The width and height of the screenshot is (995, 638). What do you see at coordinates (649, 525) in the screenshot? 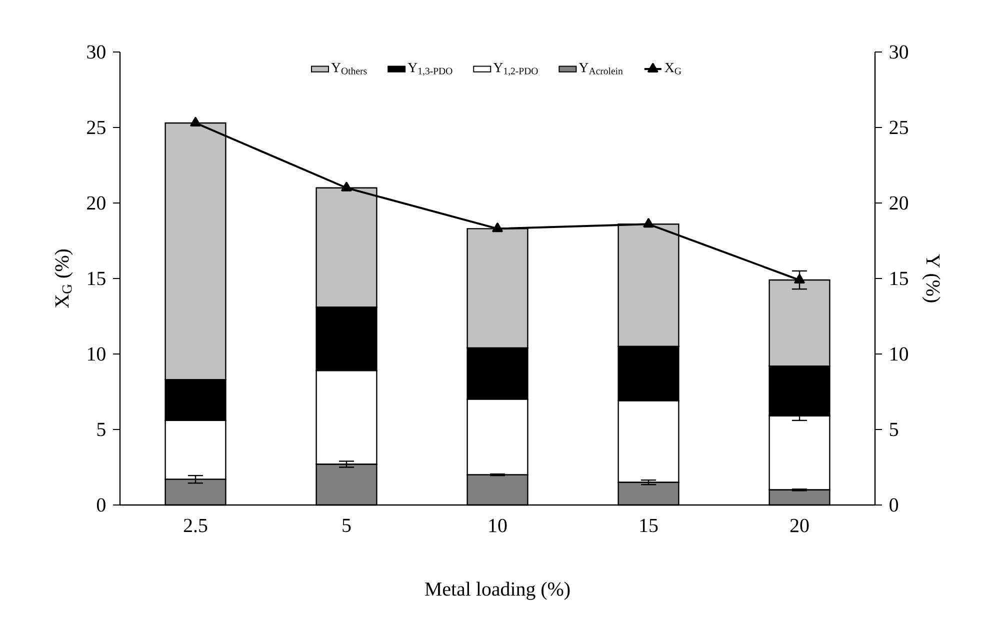
I see `x-tick-label: 15` at bounding box center [649, 525].